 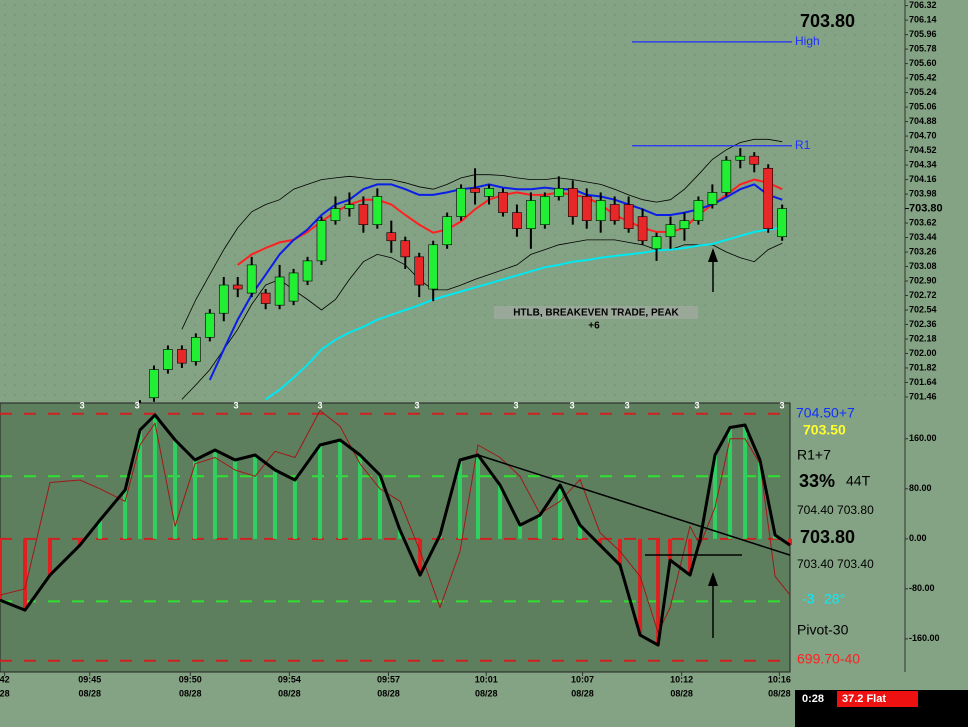 What do you see at coordinates (923, 63) in the screenshot?
I see `y-tick-label: 705.60` at bounding box center [923, 63].